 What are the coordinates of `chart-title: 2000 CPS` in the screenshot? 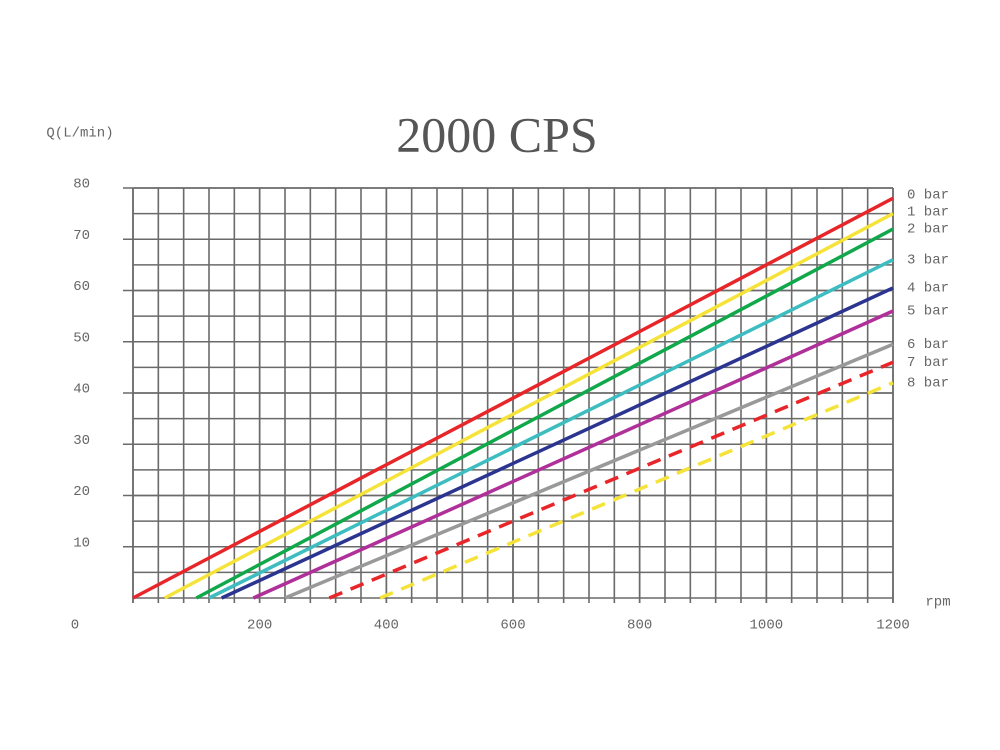 It's located at (496, 134).